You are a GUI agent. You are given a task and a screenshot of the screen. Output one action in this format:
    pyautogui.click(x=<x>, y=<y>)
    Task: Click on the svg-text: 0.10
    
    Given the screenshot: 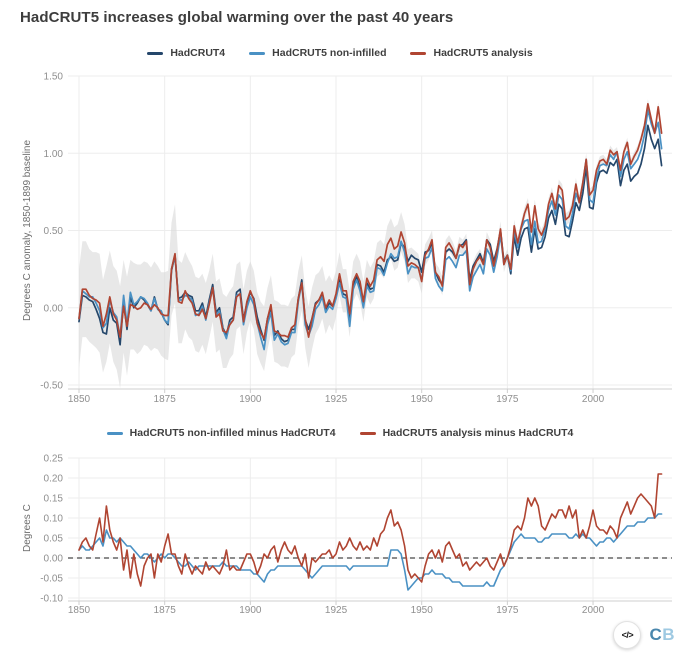 What is the action you would take?
    pyautogui.click(x=54, y=519)
    